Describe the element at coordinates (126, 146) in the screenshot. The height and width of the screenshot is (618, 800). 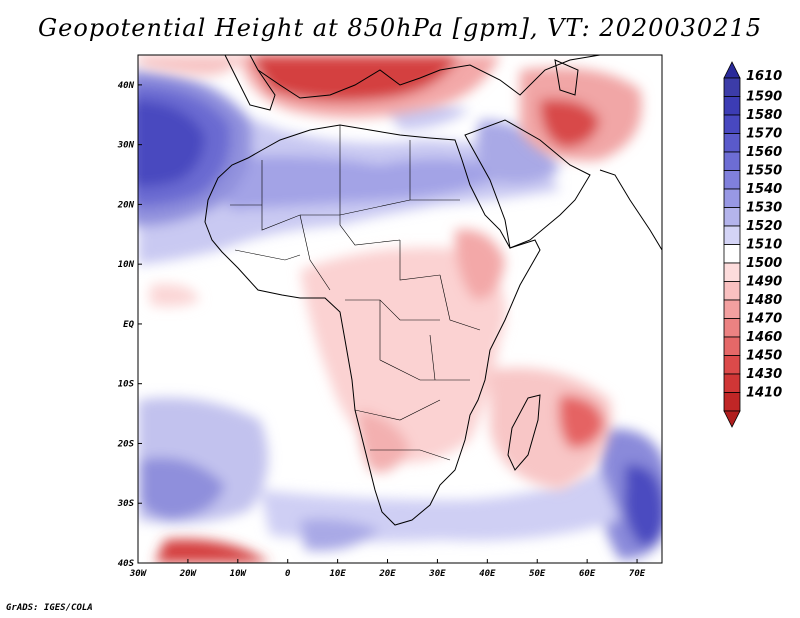
I see `lat-tick-label: 30N` at that location.